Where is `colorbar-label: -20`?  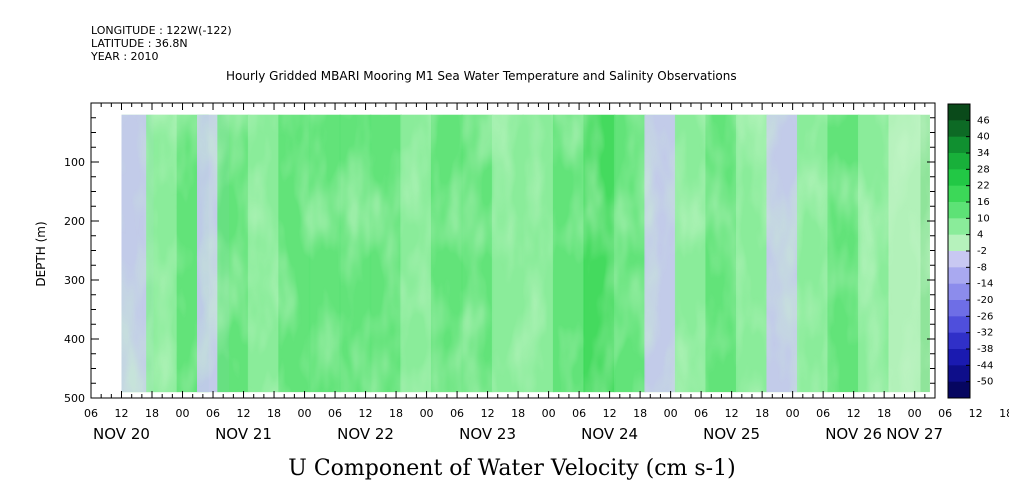 colorbar-label: -20 is located at coordinates (985, 300).